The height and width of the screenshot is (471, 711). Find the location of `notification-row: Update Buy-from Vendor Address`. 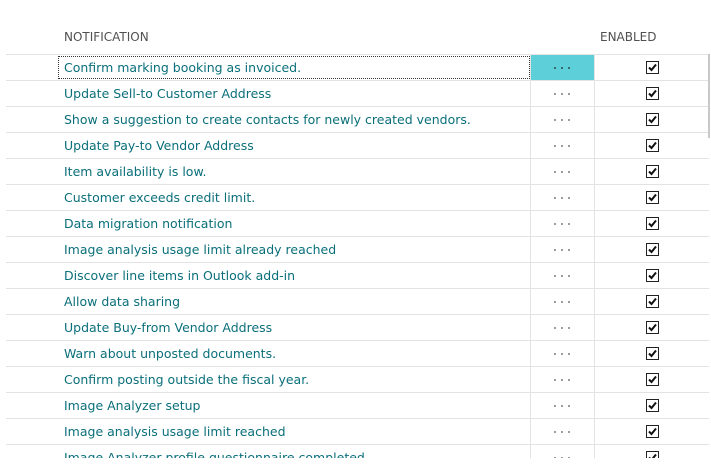

notification-row: Update Buy-from Vendor Address is located at coordinates (357, 327).